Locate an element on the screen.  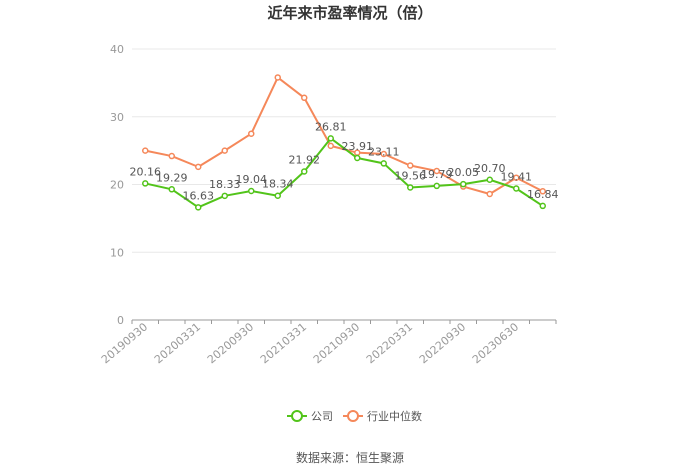
source-note: 数据来源：恒生聚源 is located at coordinates (350, 457).